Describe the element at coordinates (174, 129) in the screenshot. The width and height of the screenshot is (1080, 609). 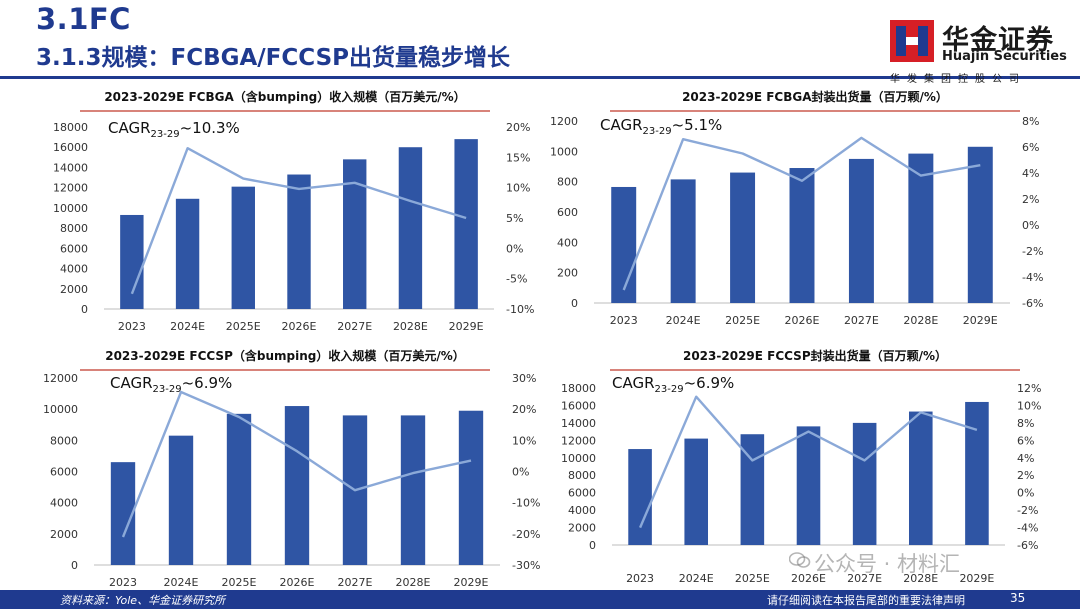
I see `cagr-annotation: CAGR23-29~10.3%` at that location.